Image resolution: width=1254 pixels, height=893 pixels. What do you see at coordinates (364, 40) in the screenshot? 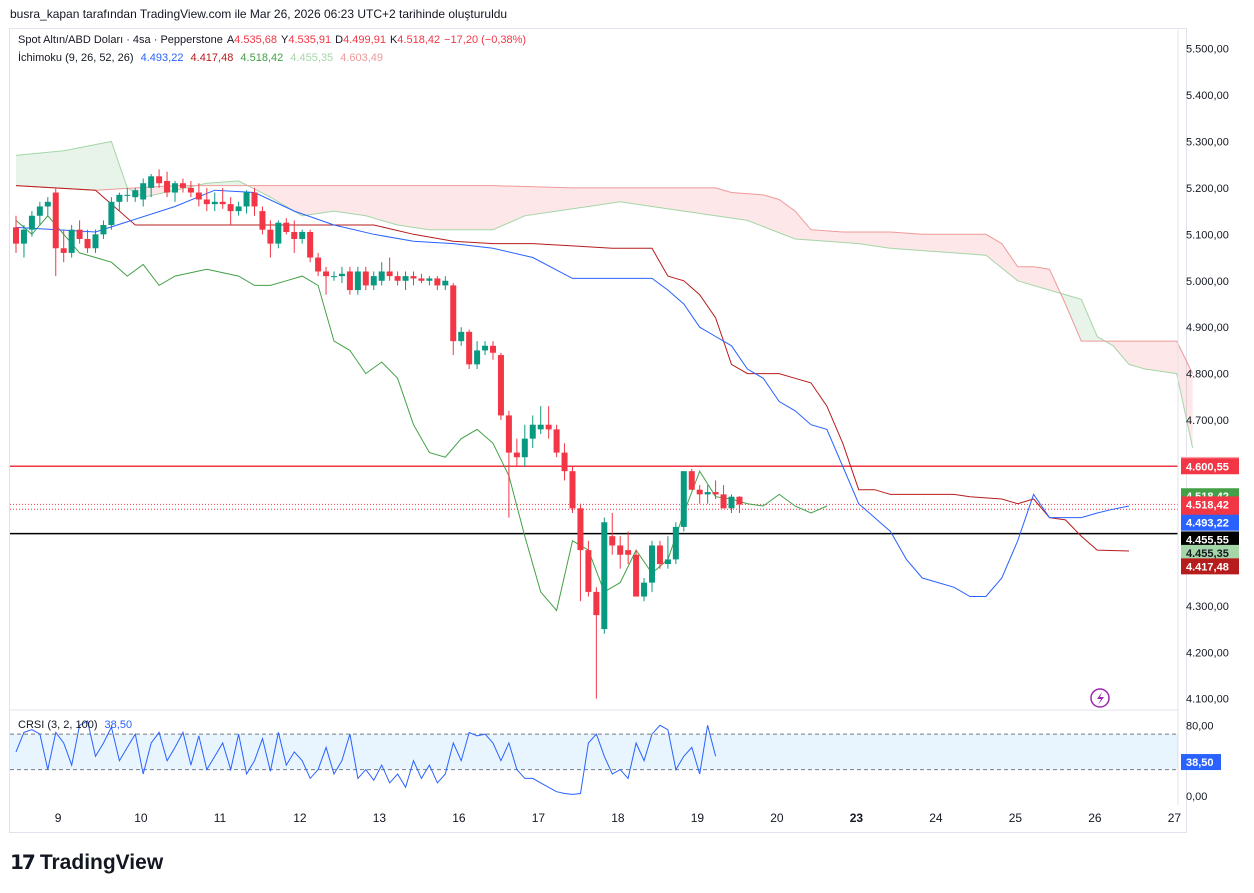
I see `low-value: 4.499,91` at bounding box center [364, 40].